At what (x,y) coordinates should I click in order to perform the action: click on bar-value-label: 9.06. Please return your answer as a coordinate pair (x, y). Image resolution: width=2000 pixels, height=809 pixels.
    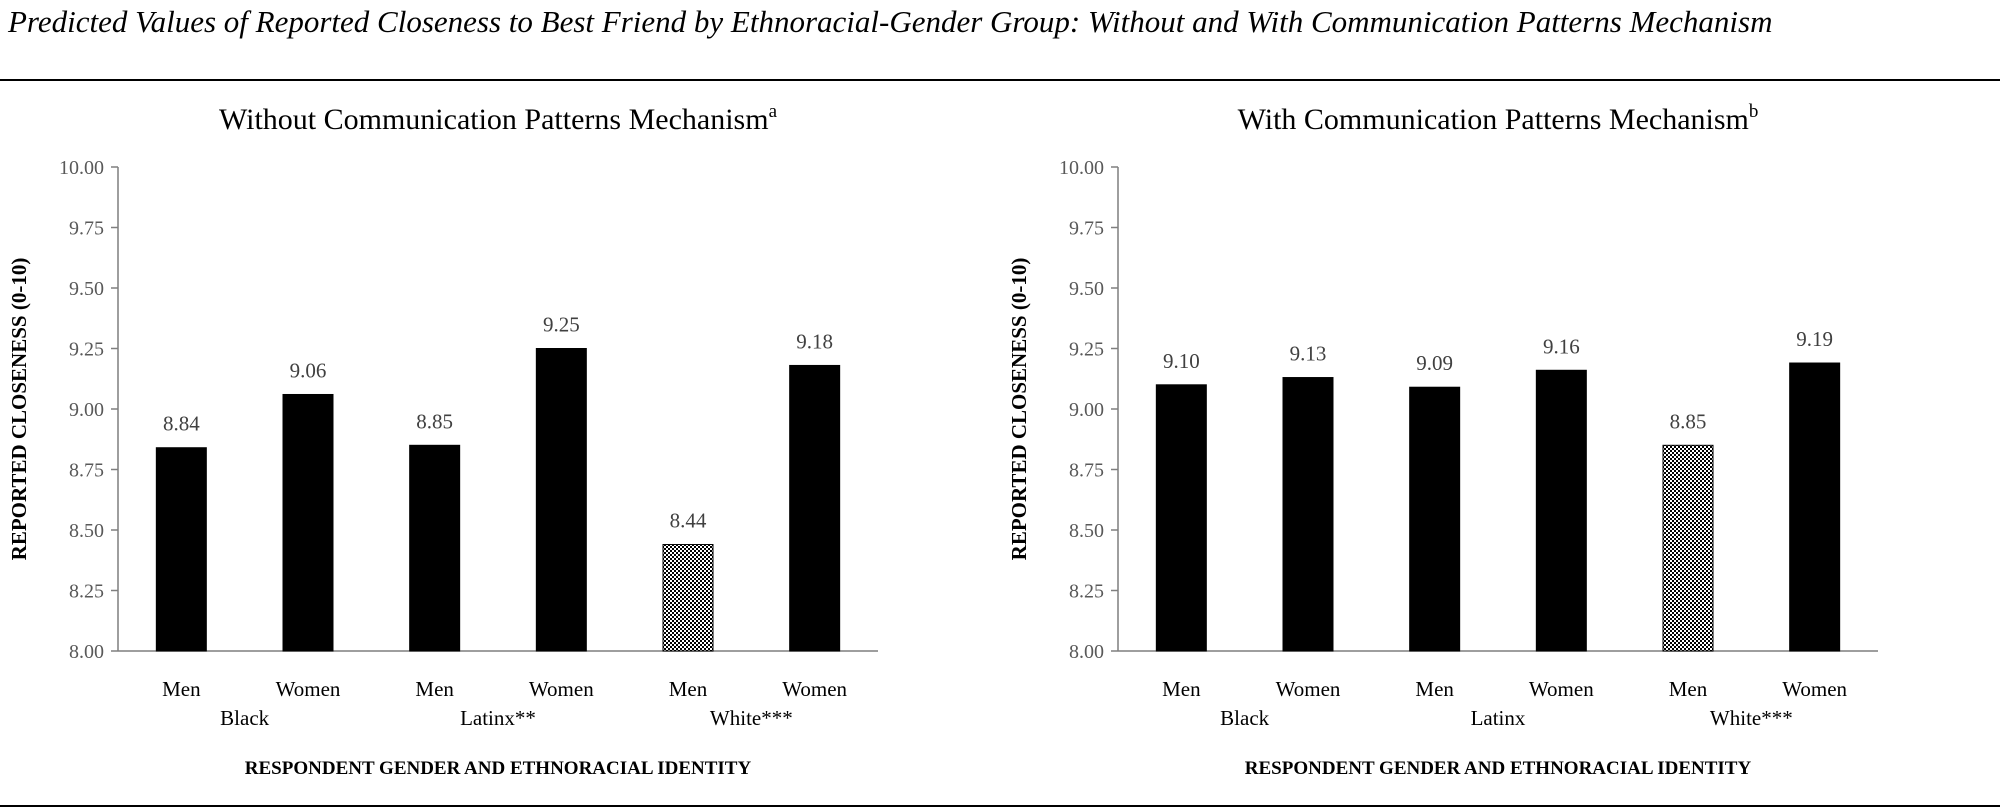
    Looking at the image, I should click on (308, 370).